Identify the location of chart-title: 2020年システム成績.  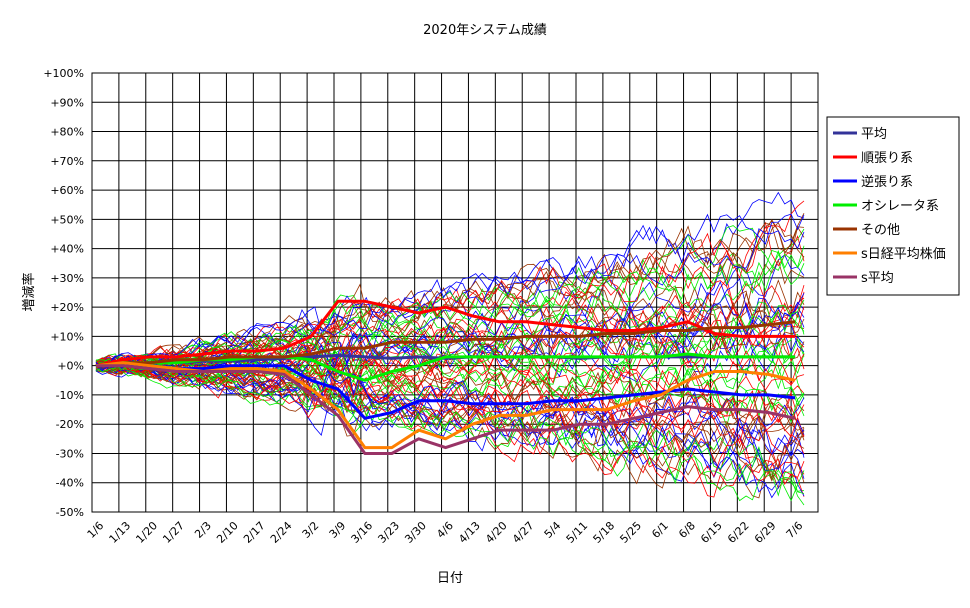
(485, 30).